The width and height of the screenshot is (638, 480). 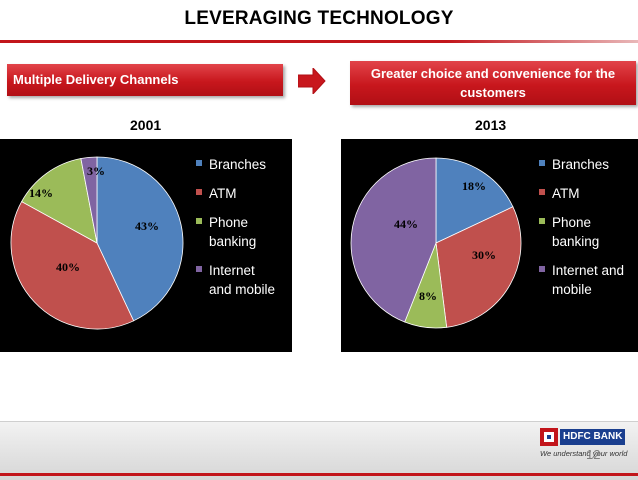 What do you see at coordinates (484, 255) in the screenshot?
I see `slice-label-atm-2013: 30%` at bounding box center [484, 255].